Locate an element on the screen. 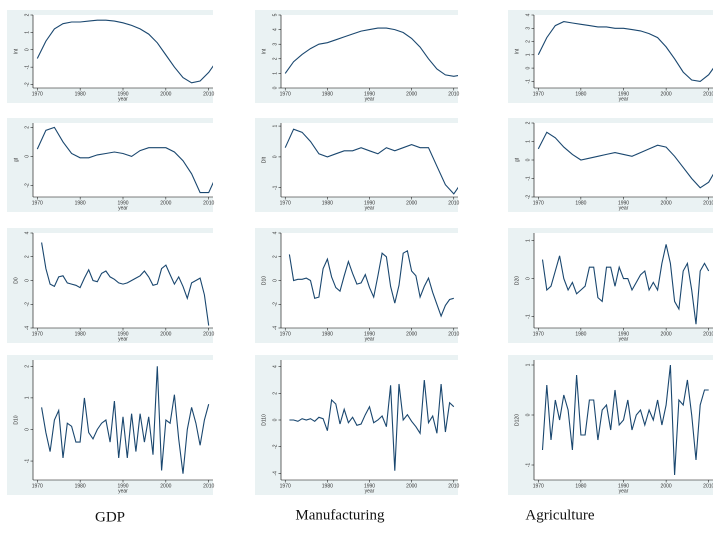  y-axis-label: Dlt is located at coordinates (264, 159).